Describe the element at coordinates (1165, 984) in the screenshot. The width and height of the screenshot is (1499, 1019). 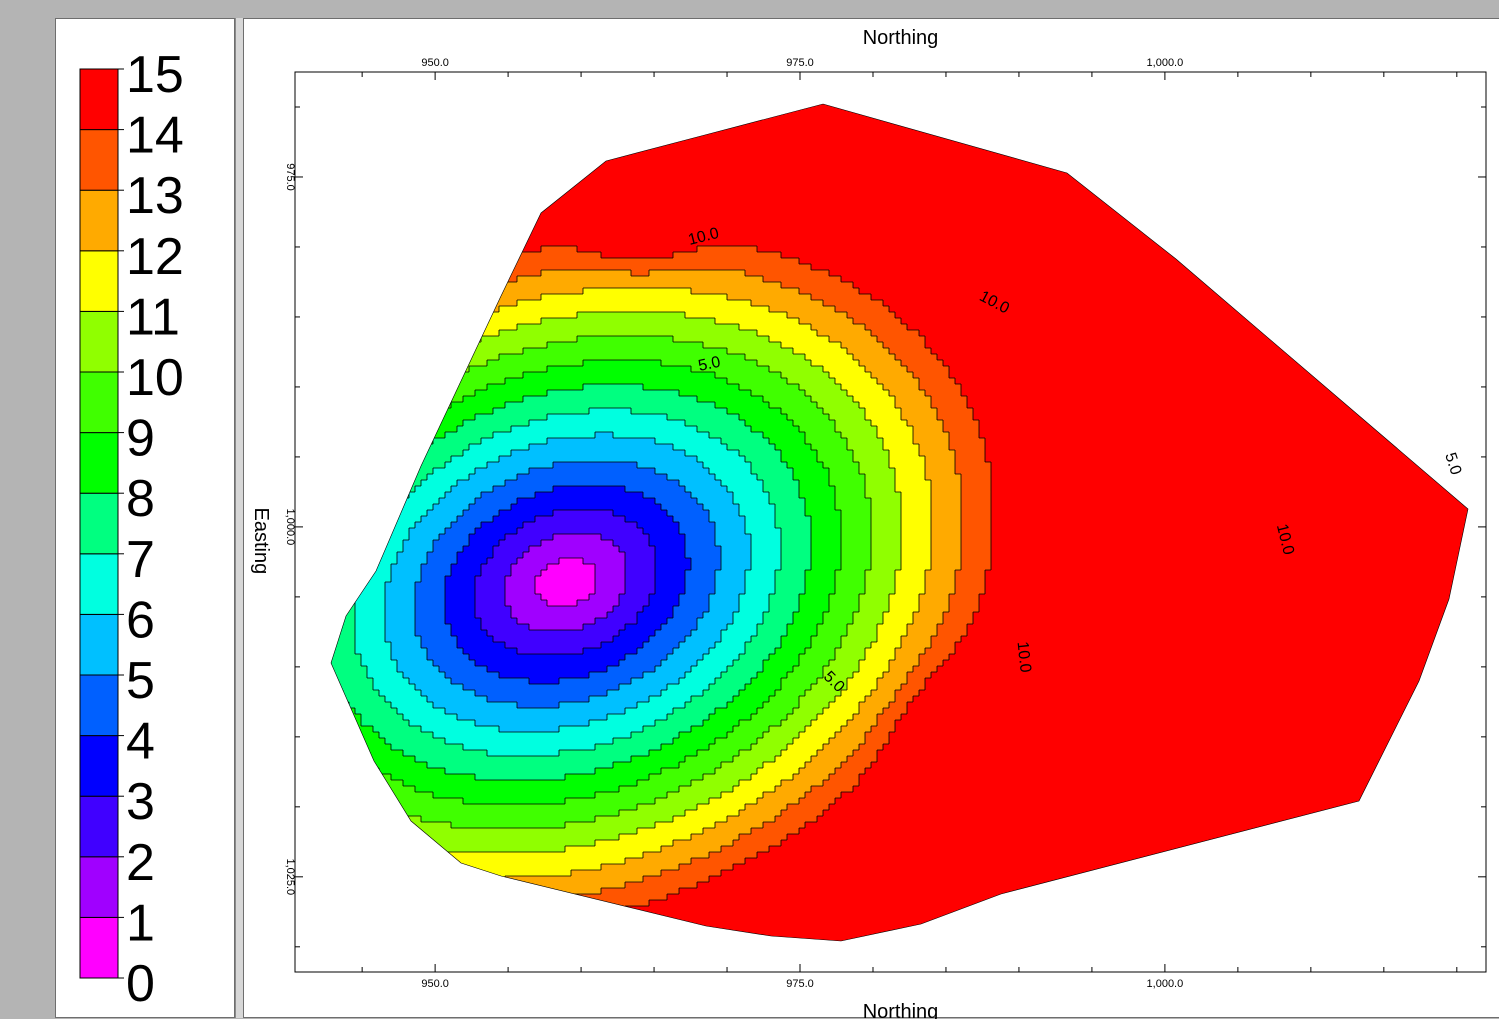
I see `x-tick-label-bottom-2: 1,000.0` at that location.